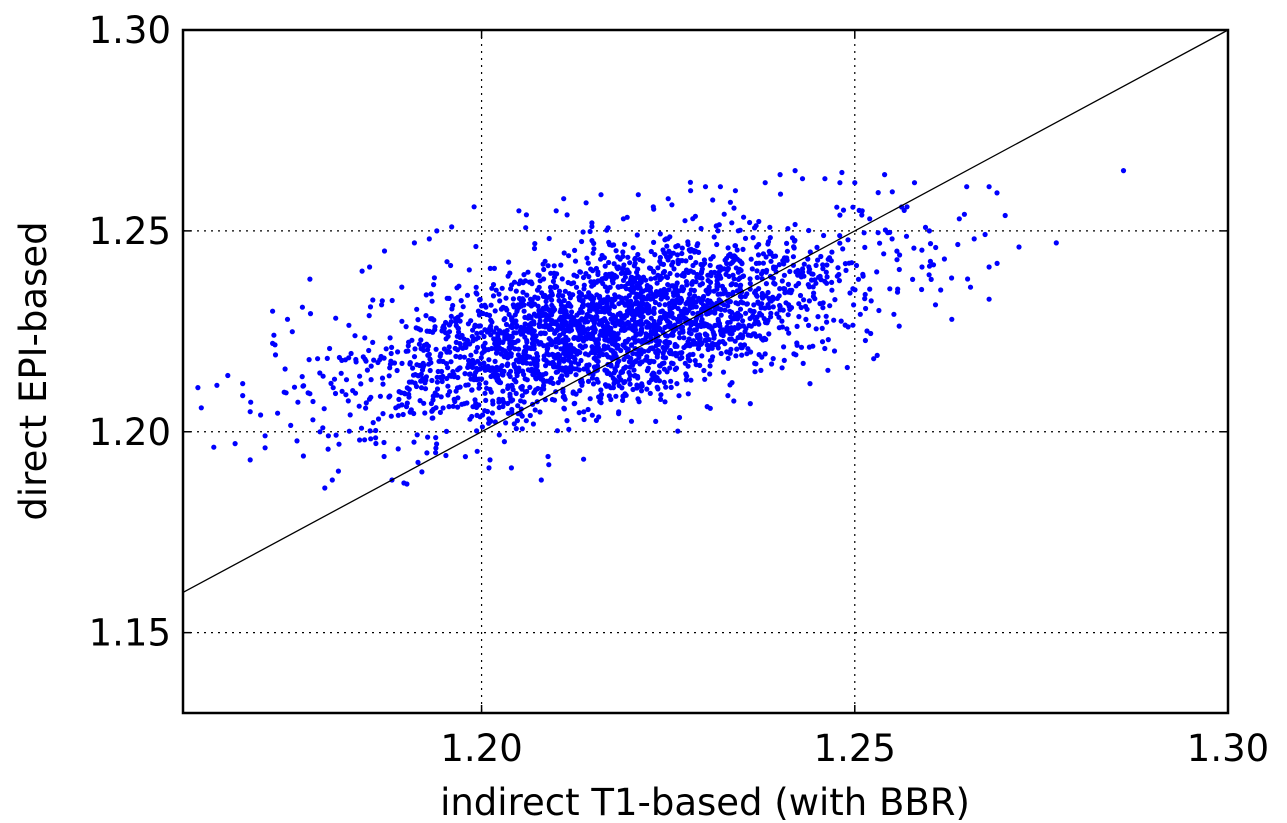  Describe the element at coordinates (130, 30) in the screenshot. I see `y-tick-label: 1.30` at that location.